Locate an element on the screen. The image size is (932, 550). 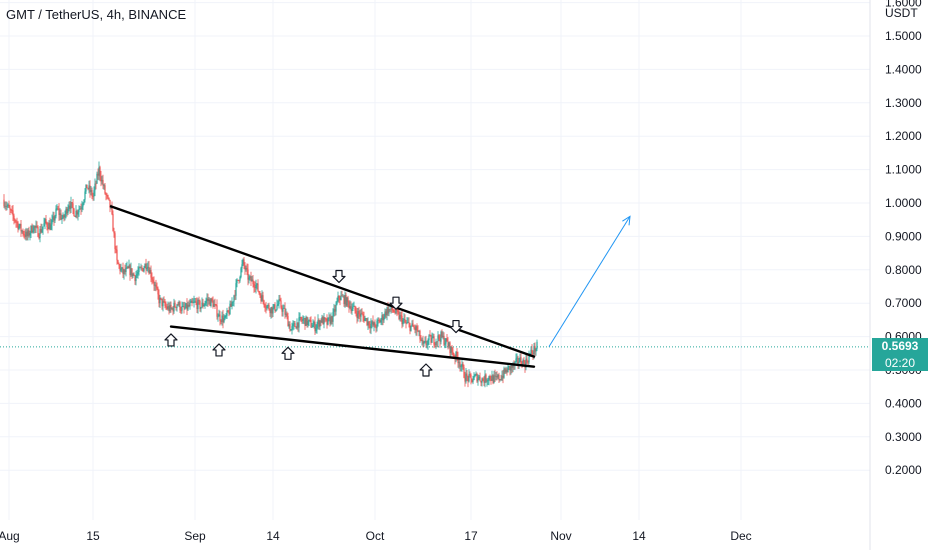
chart-title: GMT / TetherUS, 4h, BINANCE is located at coordinates (96, 14).